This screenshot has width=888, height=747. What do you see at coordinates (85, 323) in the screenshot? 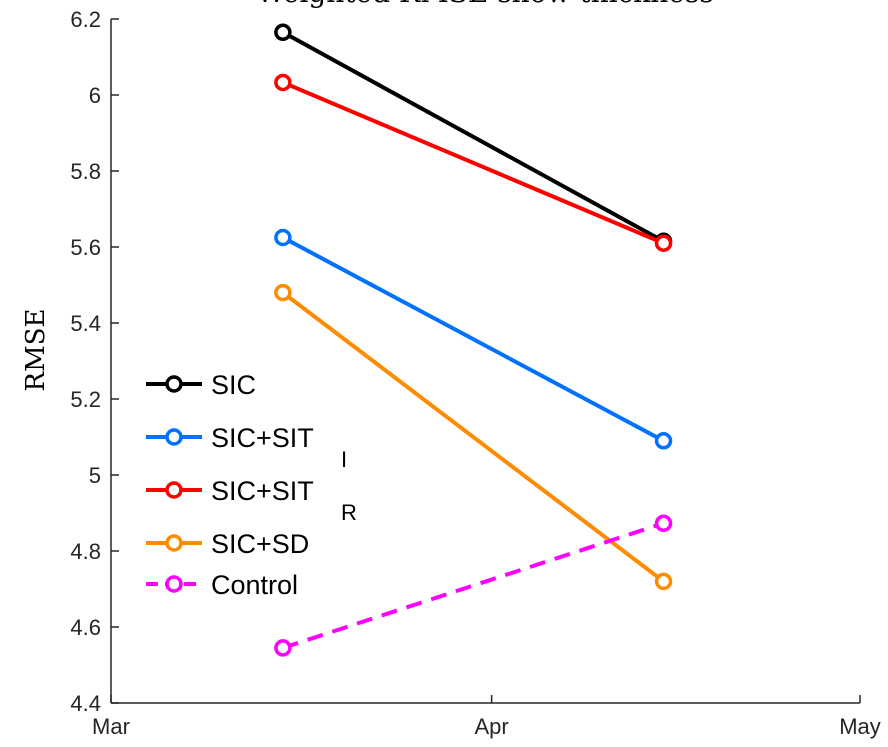
I see `y-tick-label: 5.4` at bounding box center [85, 323].